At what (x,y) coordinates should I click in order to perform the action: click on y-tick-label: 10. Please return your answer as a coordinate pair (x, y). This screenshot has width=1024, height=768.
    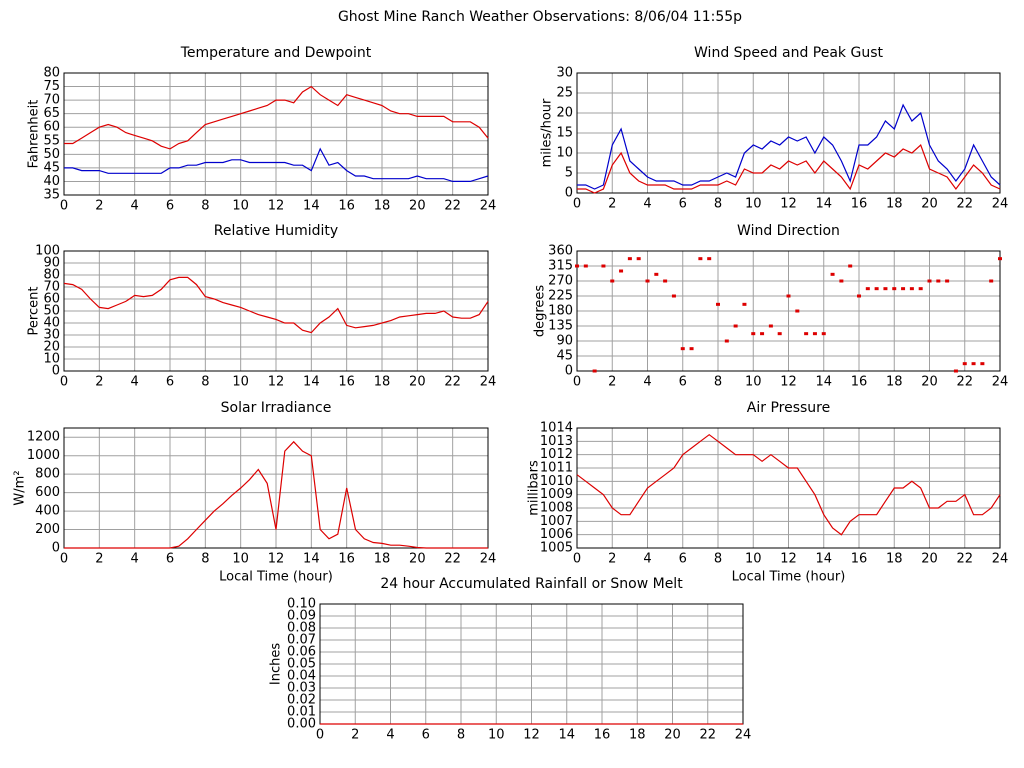
    Looking at the image, I should click on (51, 359).